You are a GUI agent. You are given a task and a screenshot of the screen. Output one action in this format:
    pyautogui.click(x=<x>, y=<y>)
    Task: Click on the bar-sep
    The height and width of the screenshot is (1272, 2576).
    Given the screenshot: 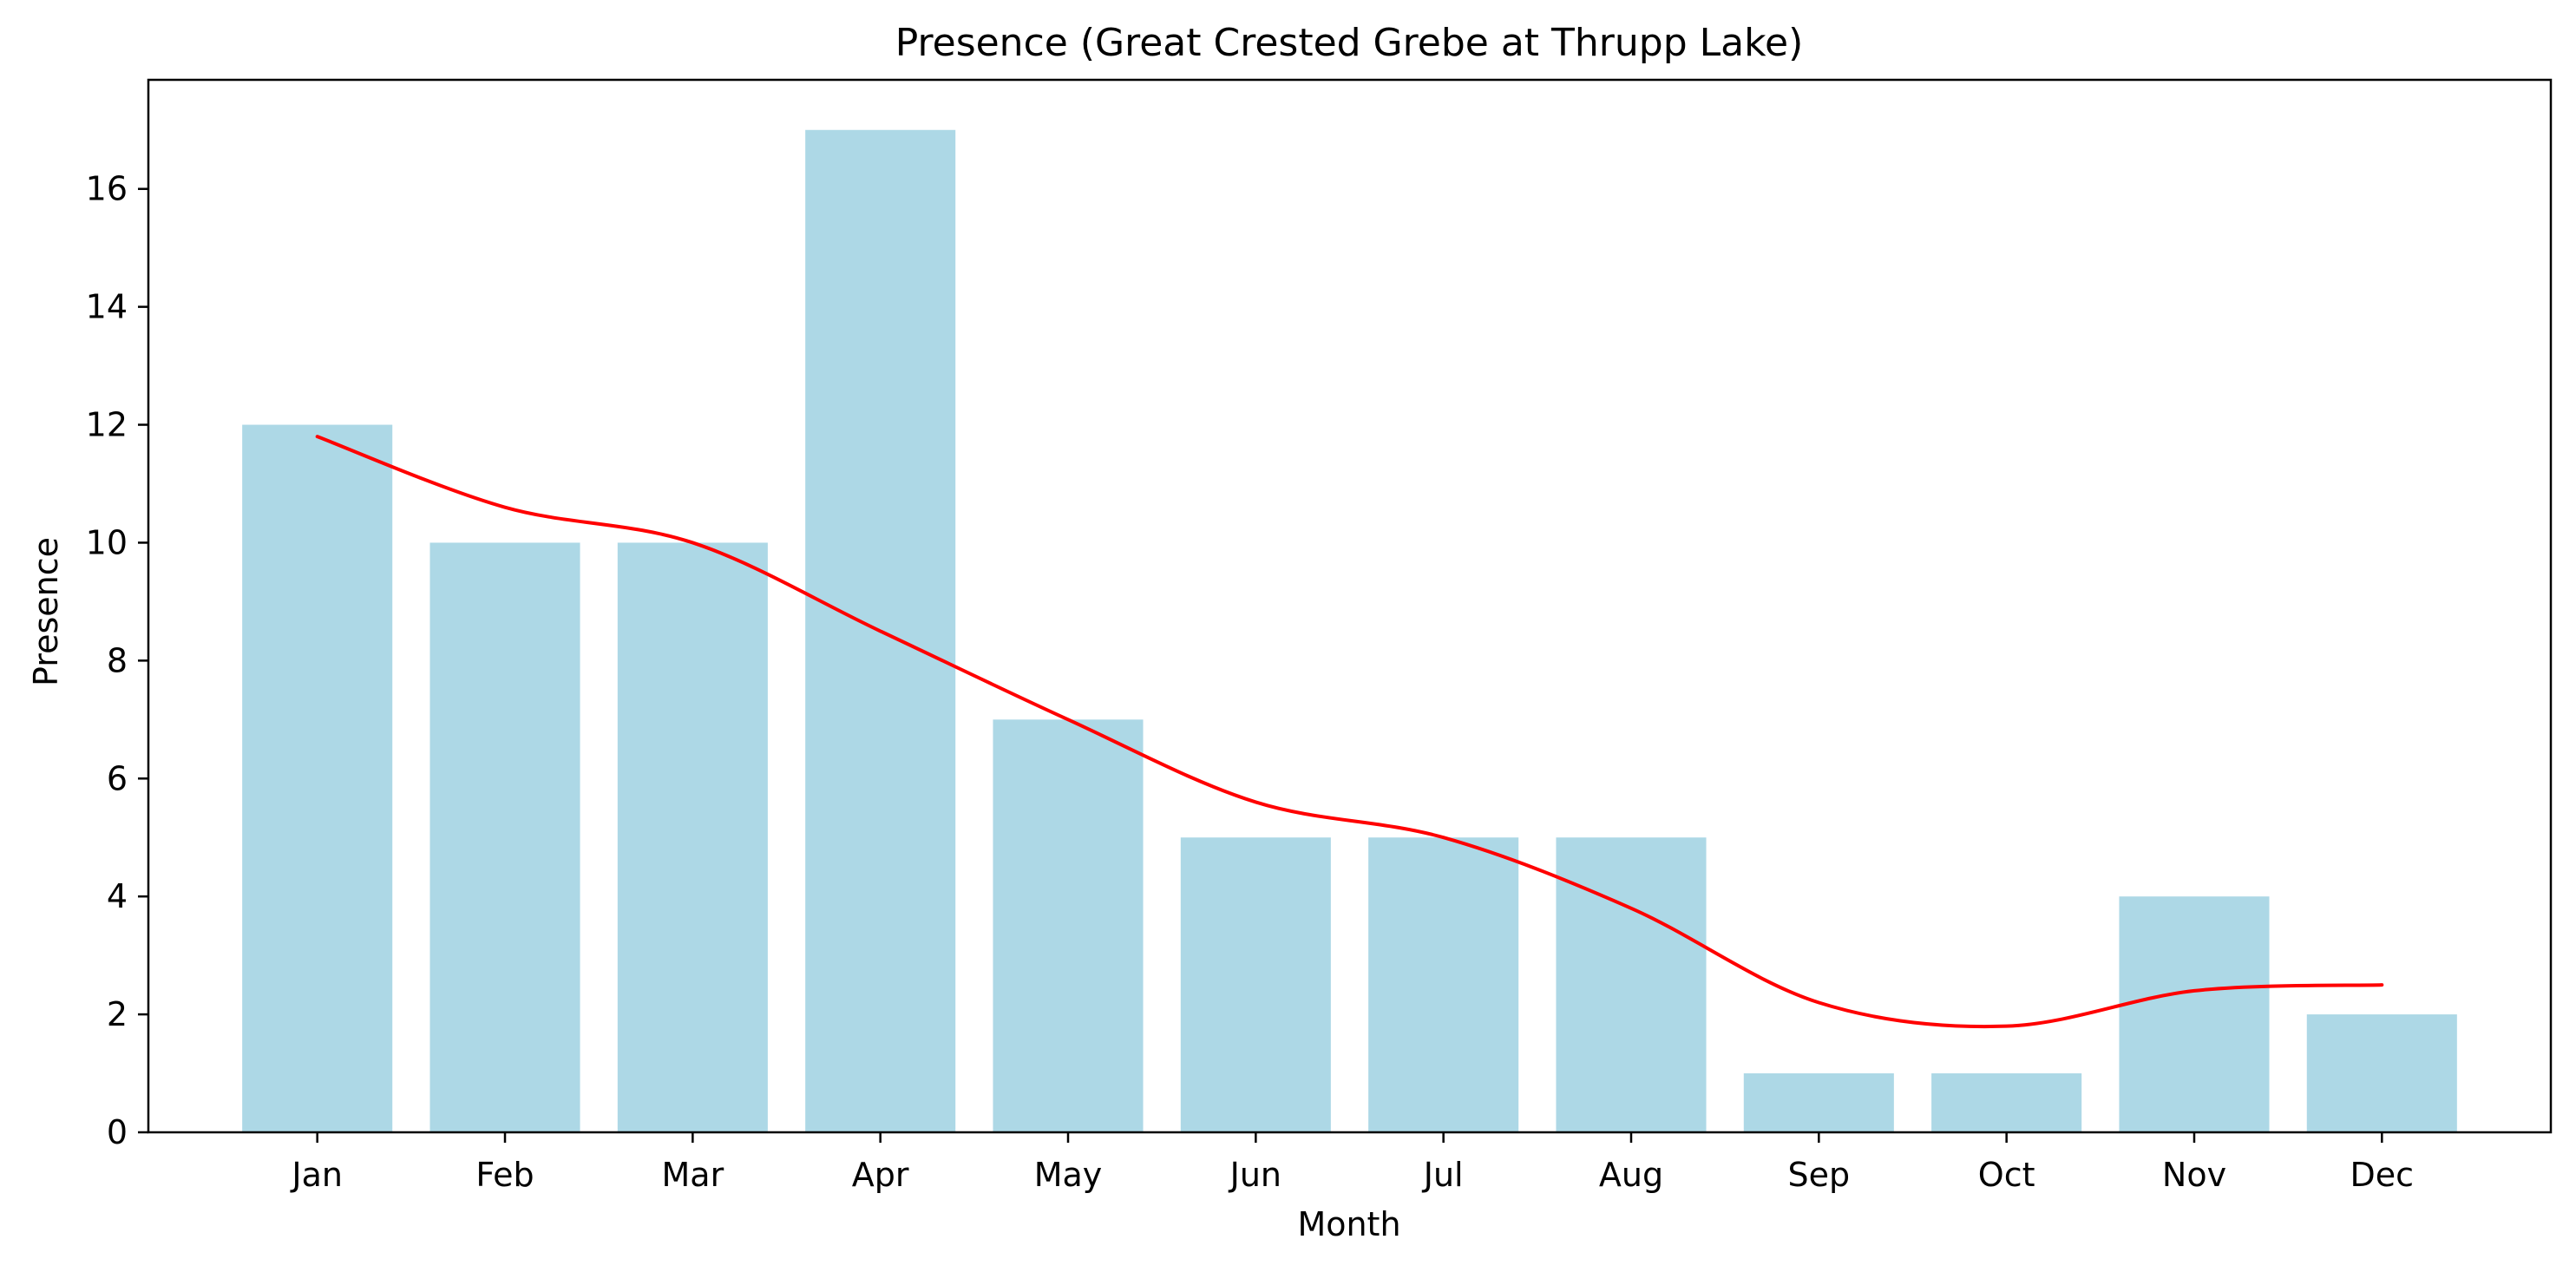 What is the action you would take?
    pyautogui.click(x=1818, y=1102)
    